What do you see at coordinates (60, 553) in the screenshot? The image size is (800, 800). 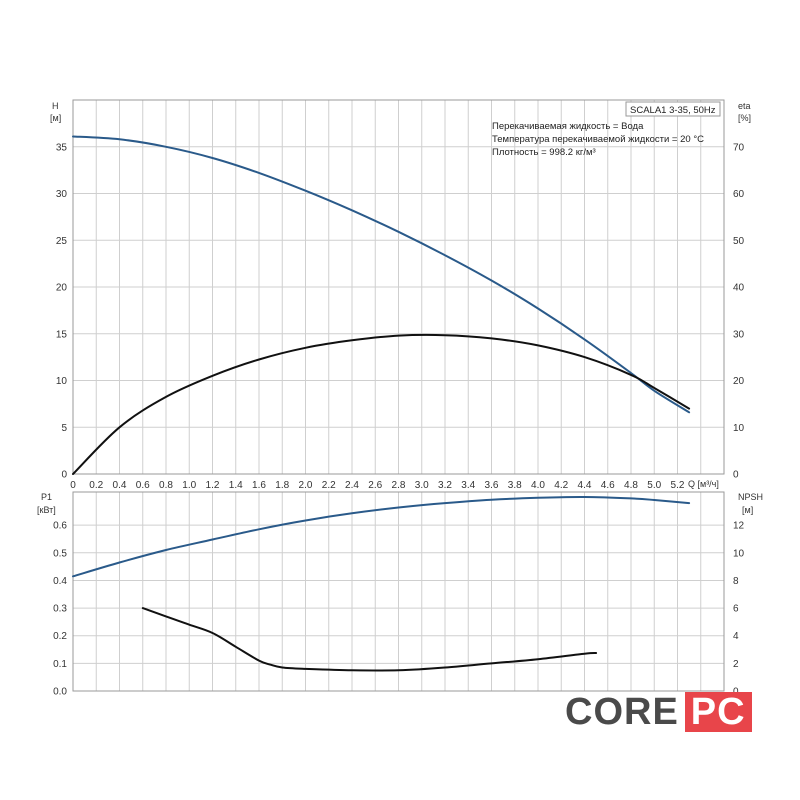 I see `y-left-tick-label: 0.5` at bounding box center [60, 553].